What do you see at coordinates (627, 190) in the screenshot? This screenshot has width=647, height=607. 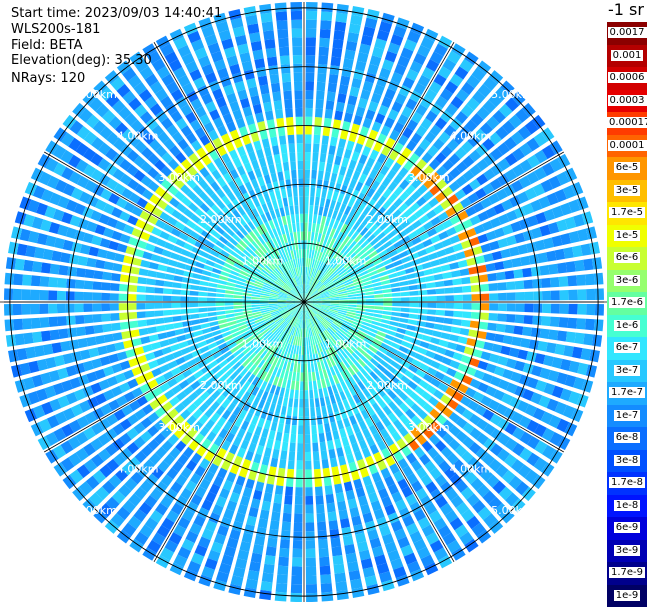 I see `colorbar-cell: 3e-5` at bounding box center [627, 190].